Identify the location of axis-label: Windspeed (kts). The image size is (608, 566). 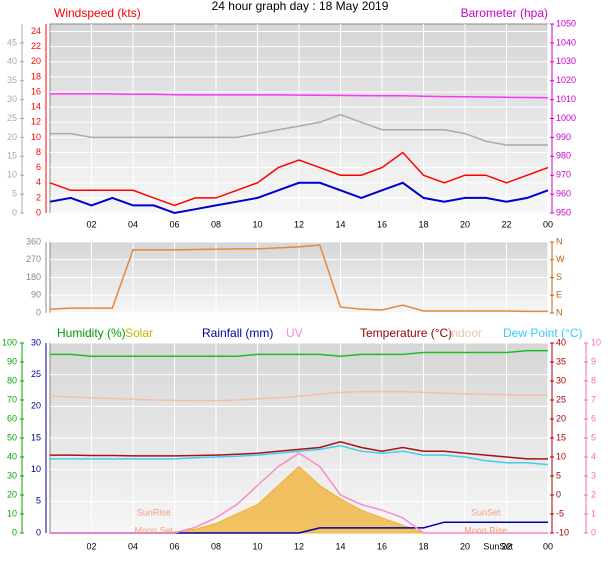
(97, 13).